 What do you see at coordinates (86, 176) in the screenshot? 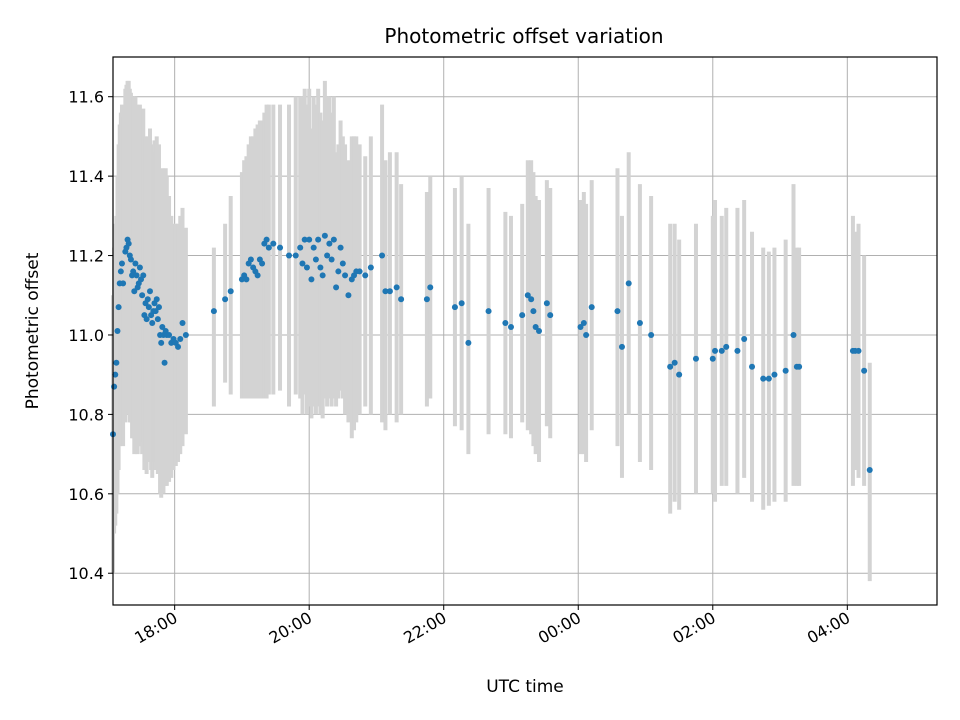
I see `y-tick-label: 11.4` at bounding box center [86, 176].